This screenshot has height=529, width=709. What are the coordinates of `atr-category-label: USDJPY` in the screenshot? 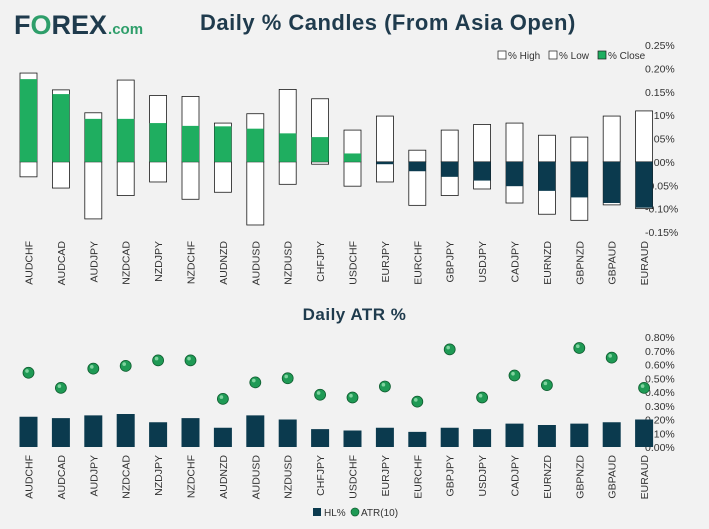 It's located at (483, 475).